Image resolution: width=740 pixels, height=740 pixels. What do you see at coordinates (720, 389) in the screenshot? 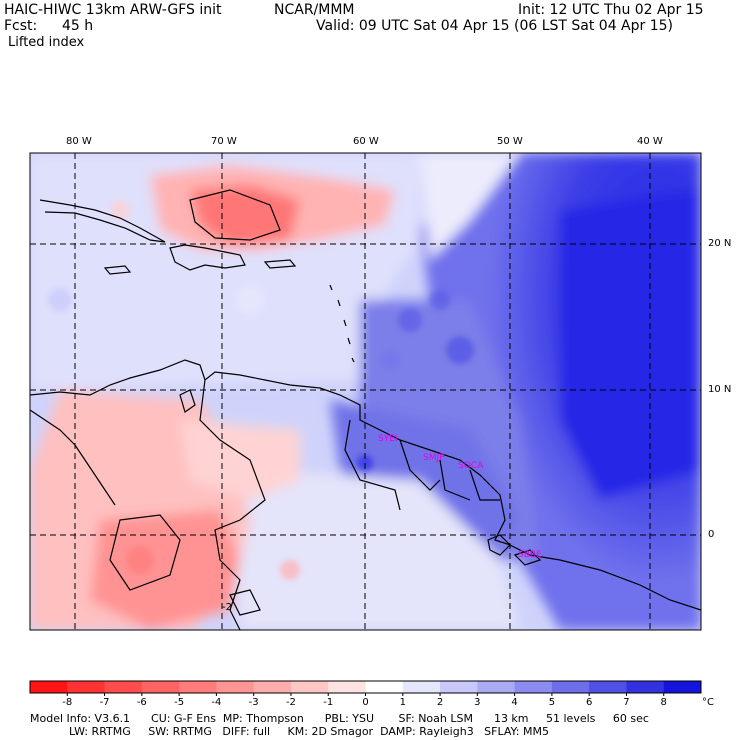
I see `lat-label-10n: 10 N` at bounding box center [720, 389].